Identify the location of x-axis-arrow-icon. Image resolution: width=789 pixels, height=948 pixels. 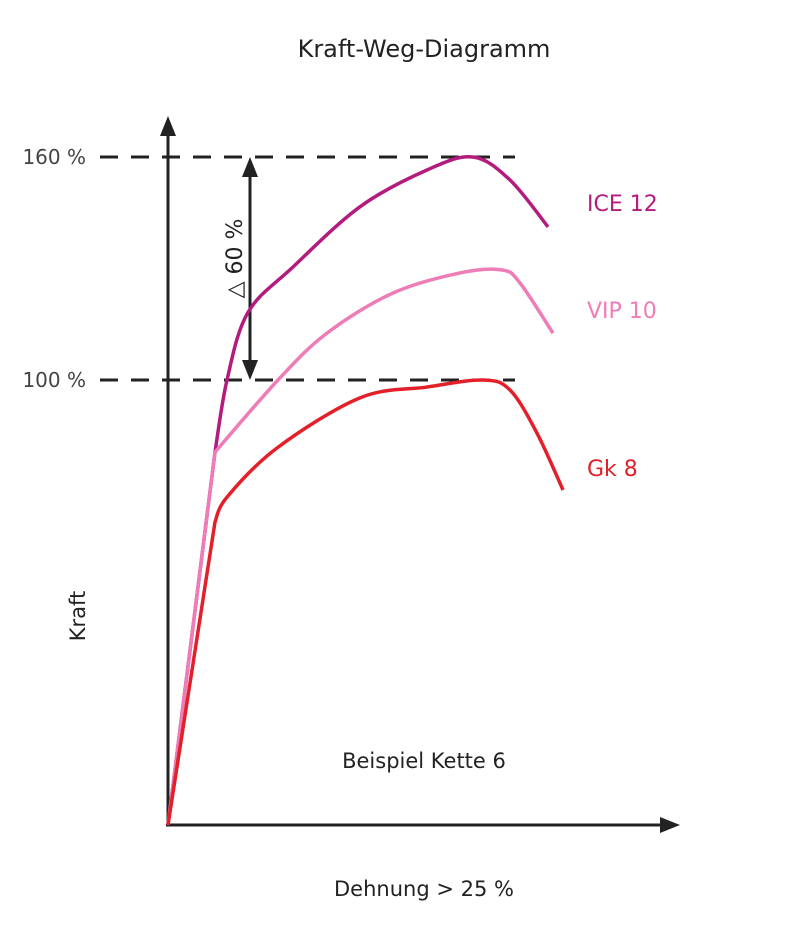
(670, 825).